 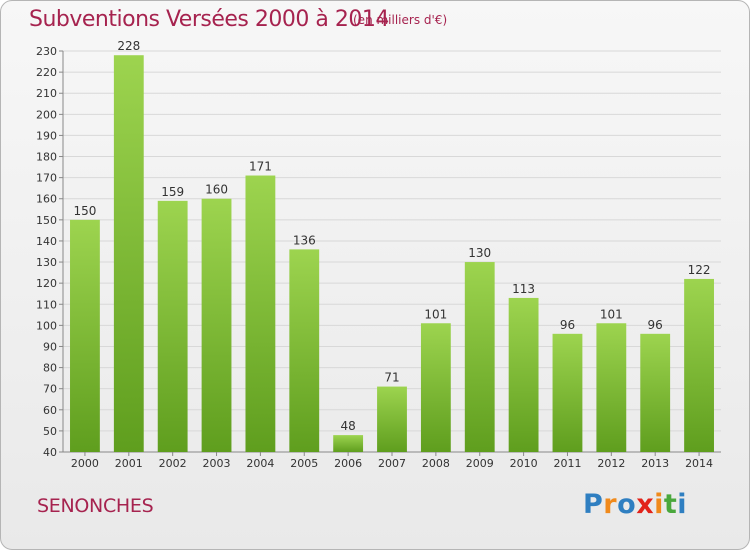 What do you see at coordinates (46, 199) in the screenshot?
I see `y-tick-label: 160` at bounding box center [46, 199].